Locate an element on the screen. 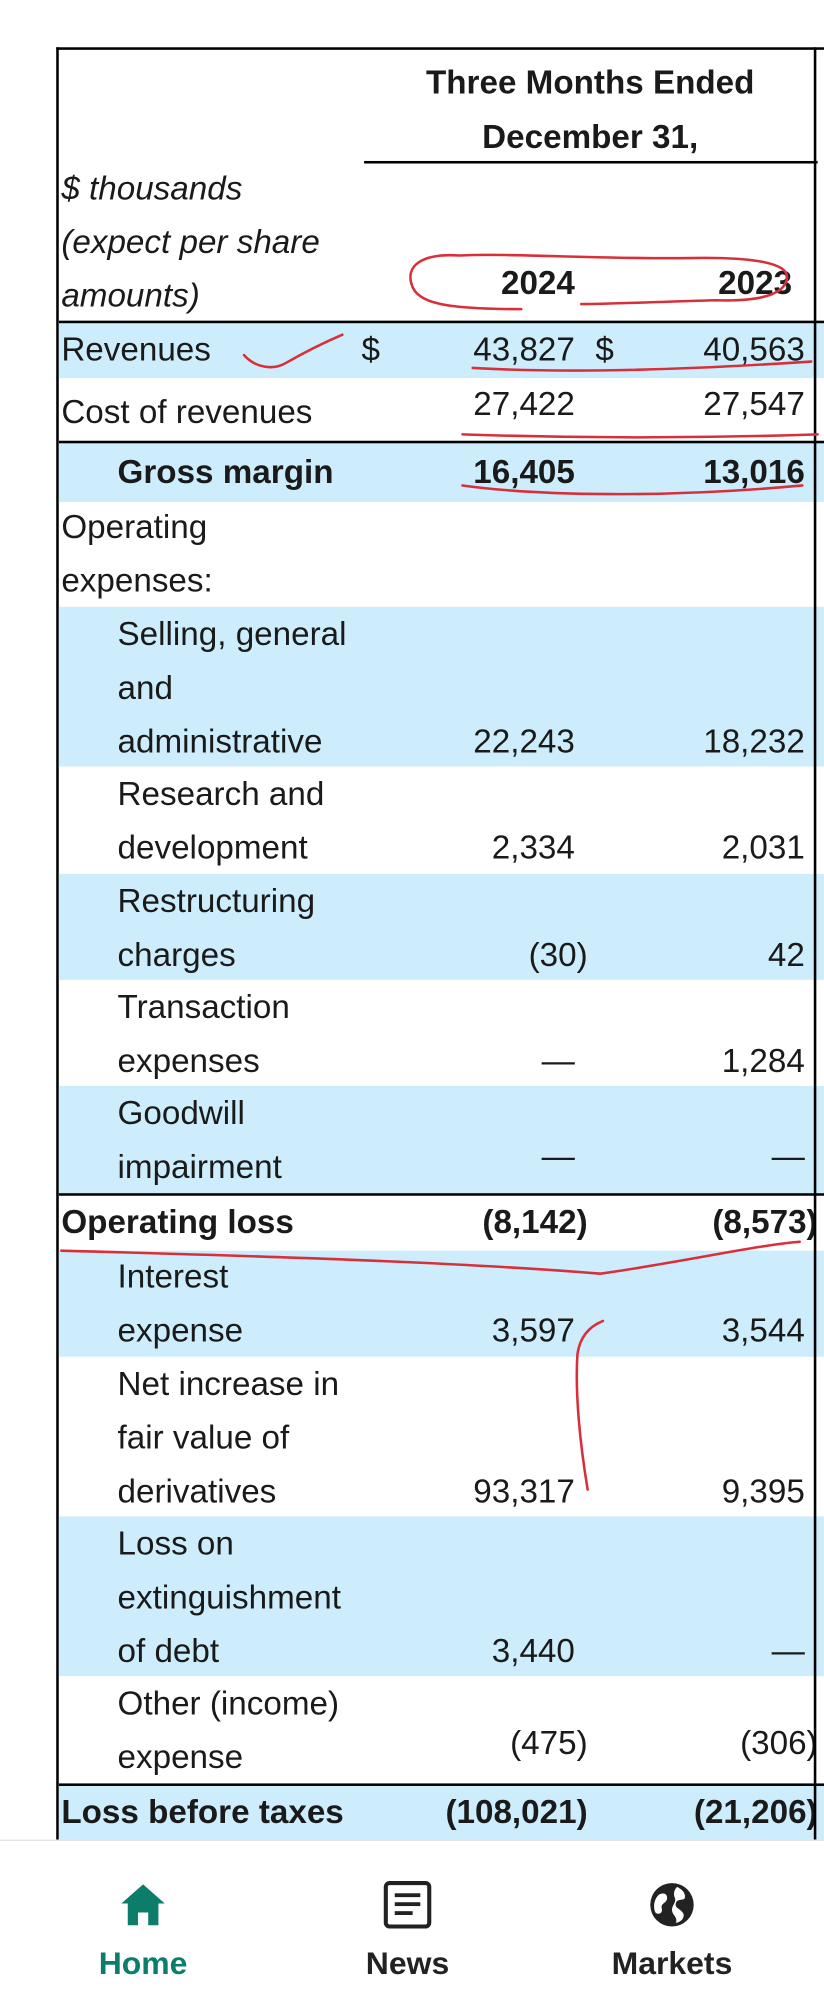 The height and width of the screenshot is (2004, 824). news-icon is located at coordinates (407, 1904).